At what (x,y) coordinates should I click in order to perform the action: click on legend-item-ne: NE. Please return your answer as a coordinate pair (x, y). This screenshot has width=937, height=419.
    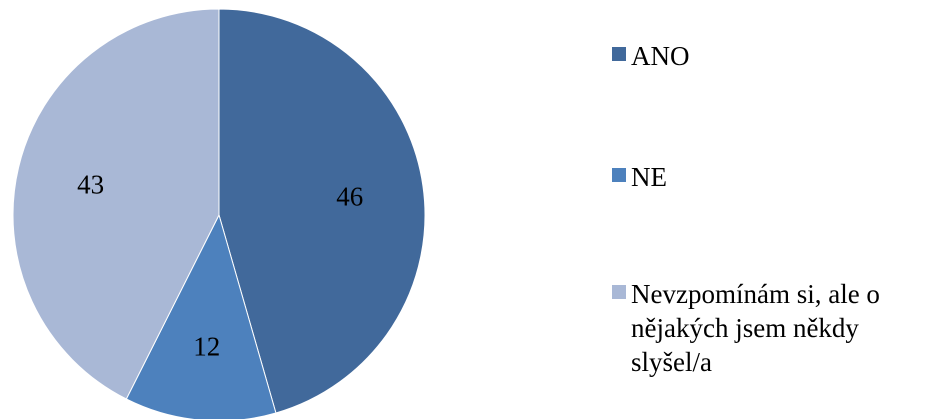
    Looking at the image, I should click on (639, 177).